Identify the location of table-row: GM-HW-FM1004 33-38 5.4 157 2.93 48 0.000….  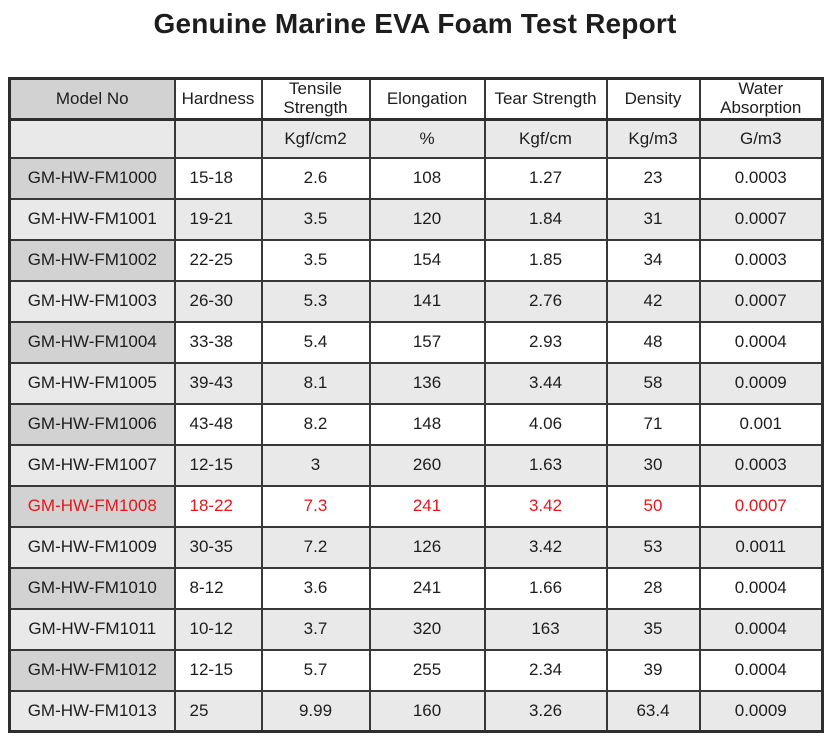
(416, 342).